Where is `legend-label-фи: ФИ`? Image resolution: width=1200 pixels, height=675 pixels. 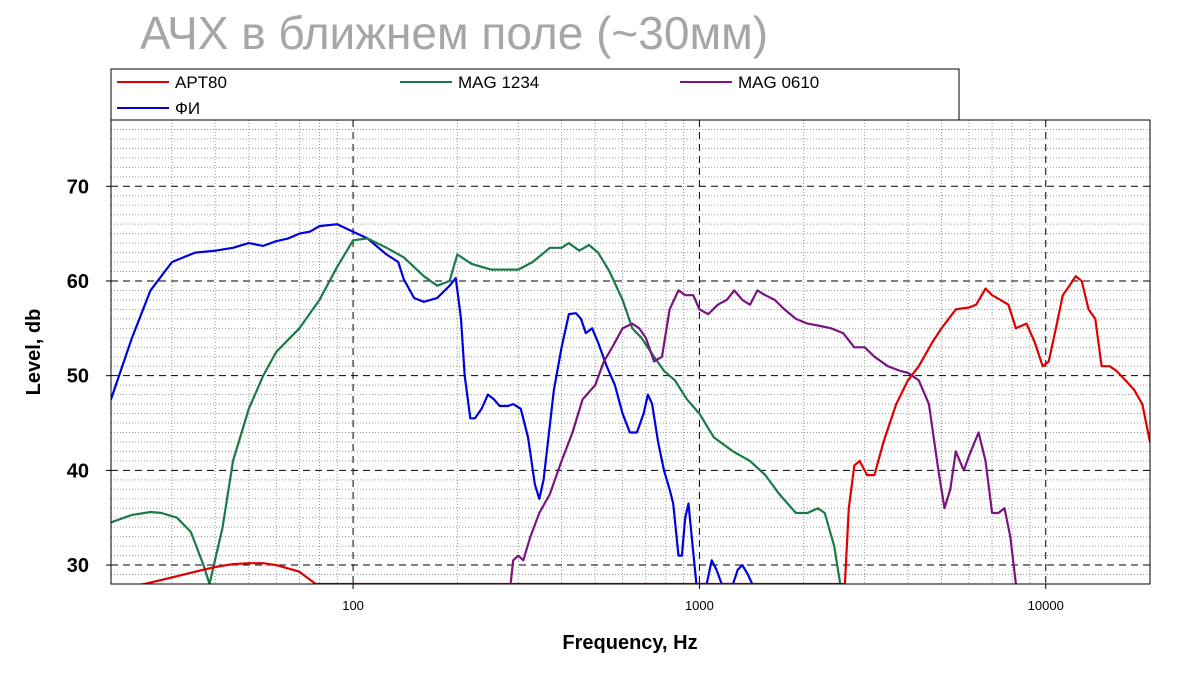 legend-label-фи: ФИ is located at coordinates (187, 108).